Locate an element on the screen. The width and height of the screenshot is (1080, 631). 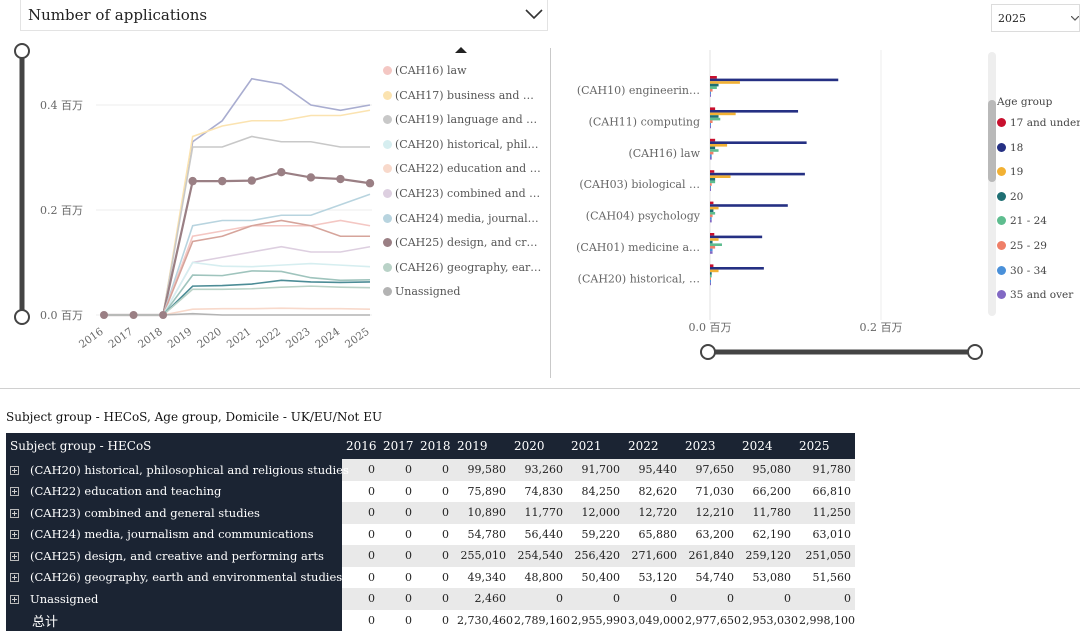
matrix-column-header: 2023 is located at coordinates (709, 446).